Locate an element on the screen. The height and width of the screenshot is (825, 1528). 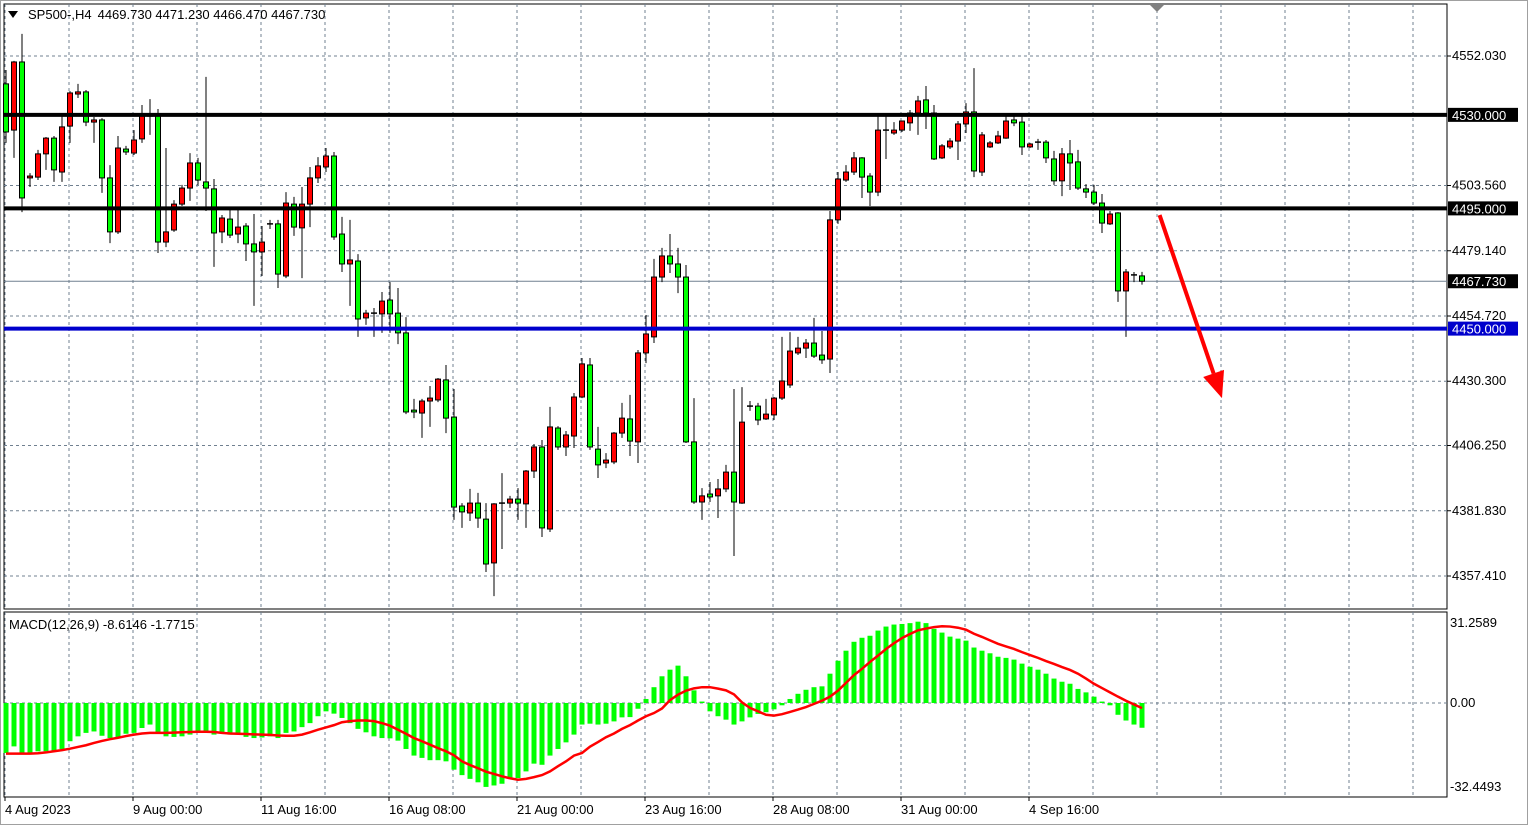
collapse-triangle-icon is located at coordinates (13, 14).